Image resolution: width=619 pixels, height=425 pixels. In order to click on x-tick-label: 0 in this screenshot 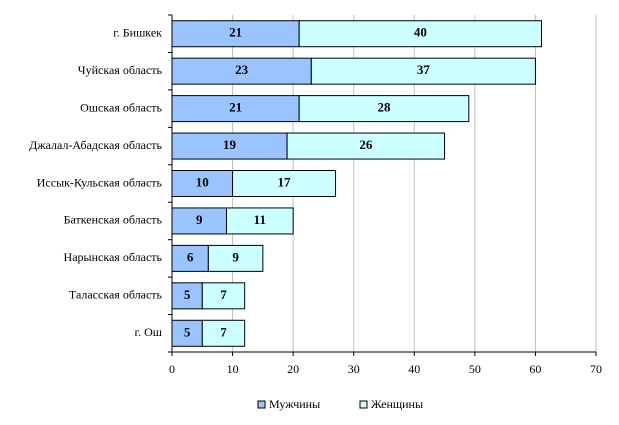, I will do `click(172, 369)`.